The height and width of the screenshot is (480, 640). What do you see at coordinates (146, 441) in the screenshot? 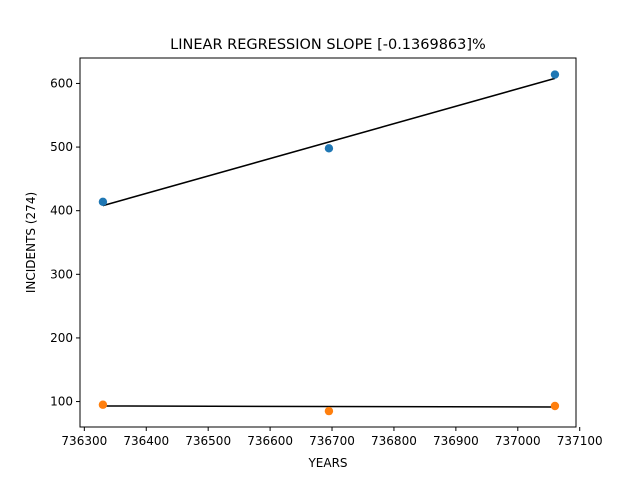
I see `x-tick-label: 736400` at bounding box center [146, 441].